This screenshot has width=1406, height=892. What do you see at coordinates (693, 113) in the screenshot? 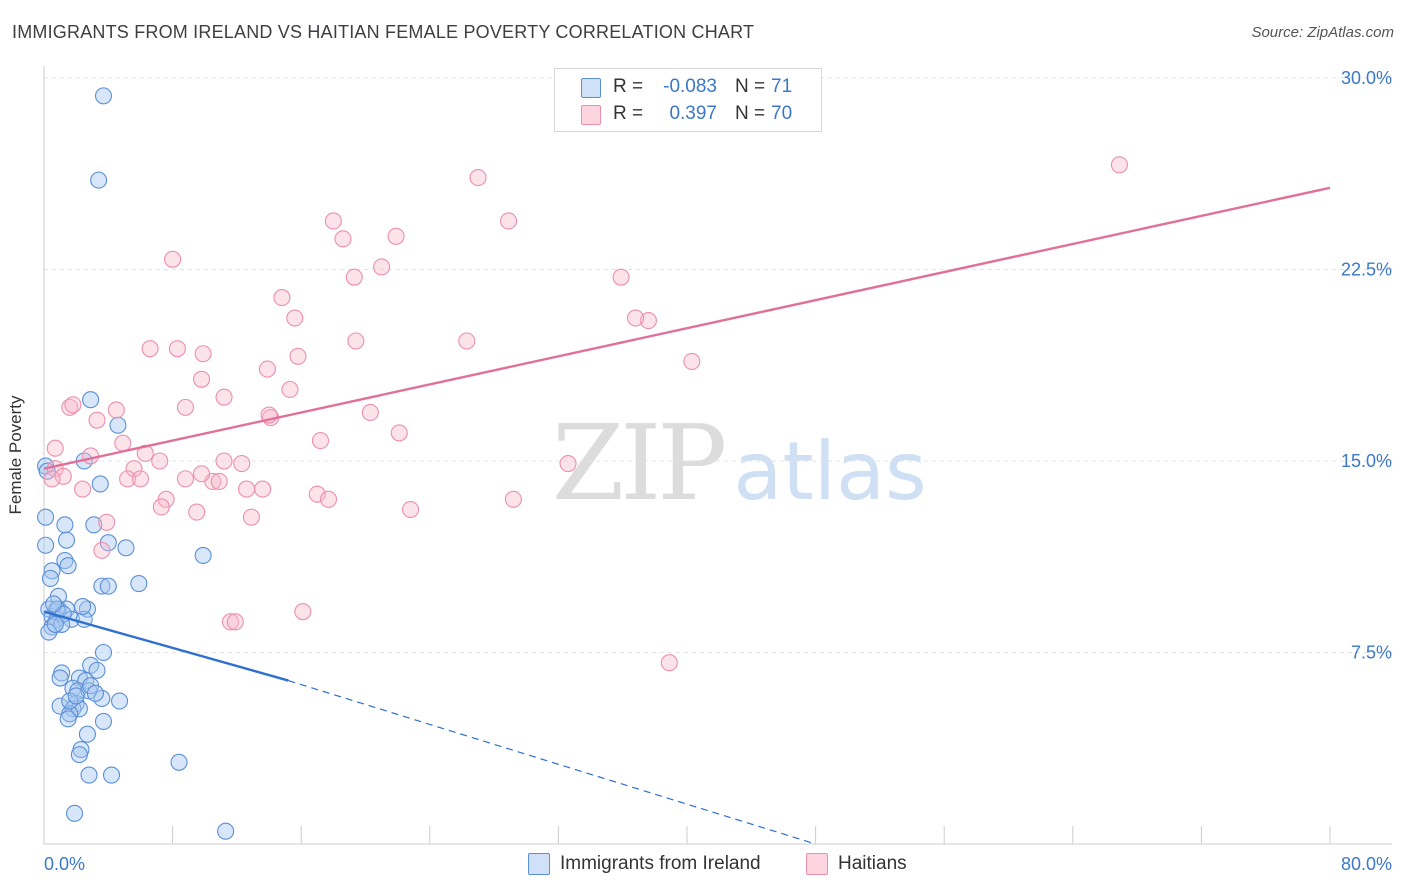
I see `stats-r-value: 0.397` at bounding box center [693, 113].